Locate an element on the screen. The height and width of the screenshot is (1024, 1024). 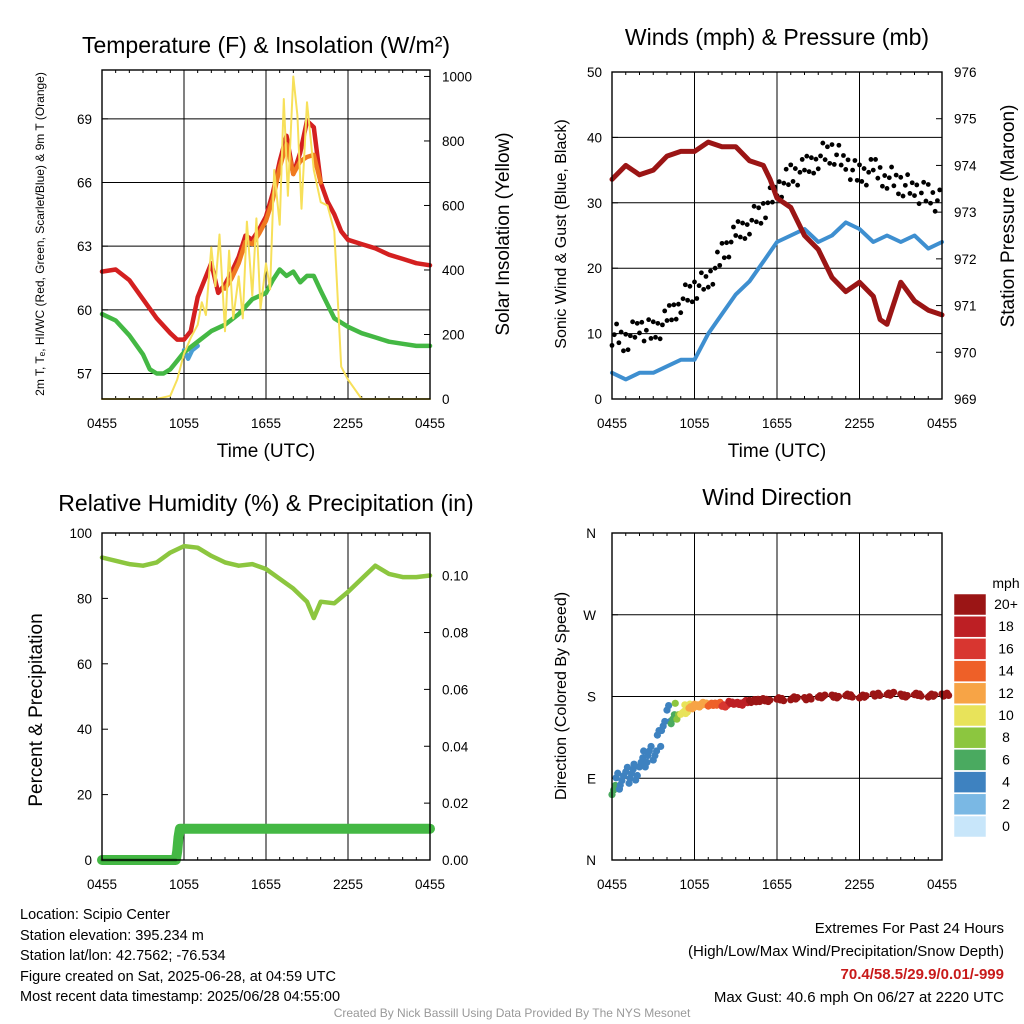
y-tick-label: 80 is located at coordinates (84, 598).